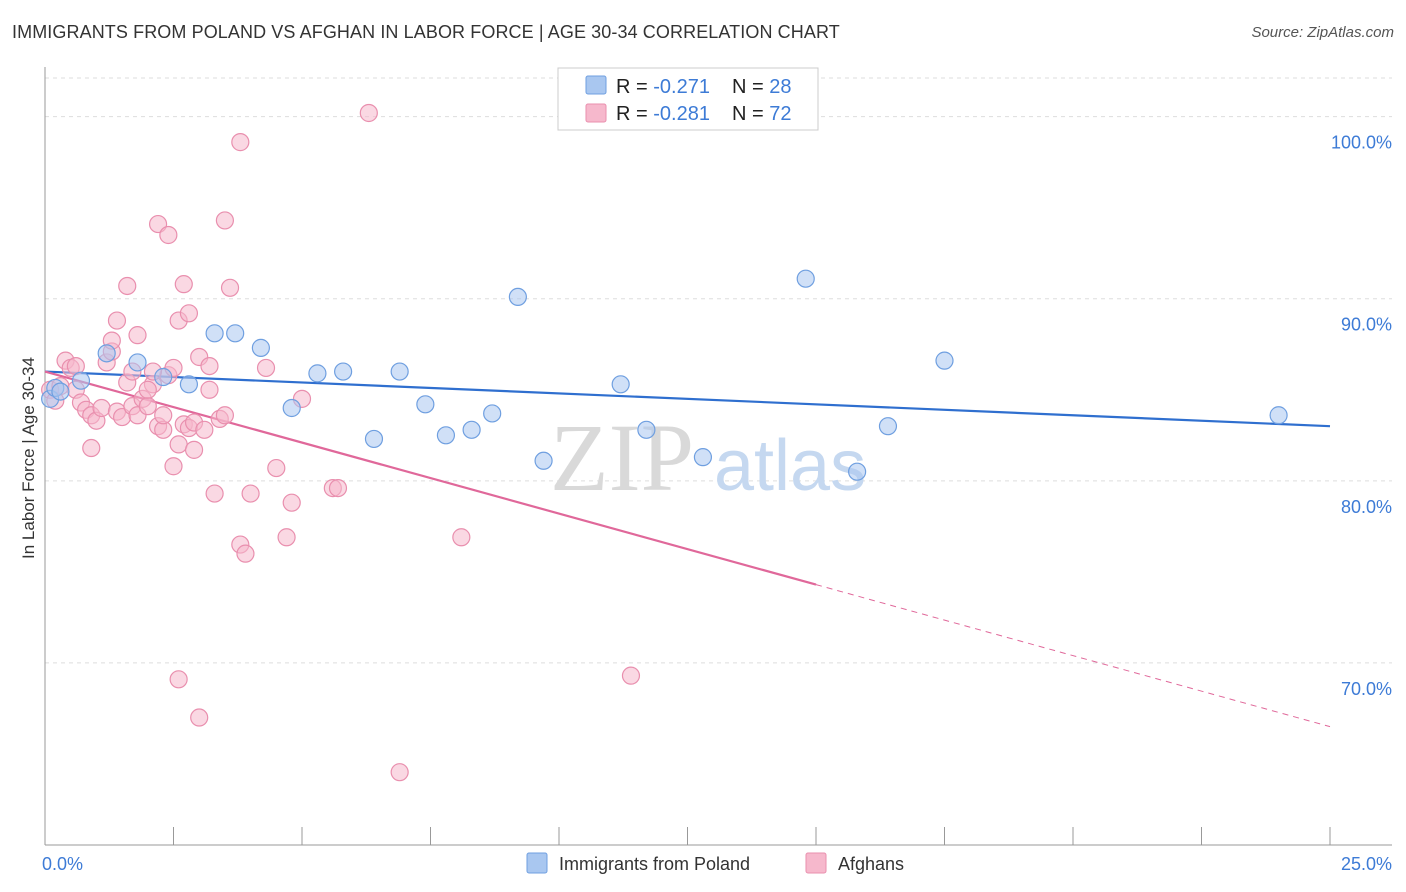 Image resolution: width=1406 pixels, height=892 pixels. I want to click on legend-r-label-0: R = -0.271, so click(663, 87).